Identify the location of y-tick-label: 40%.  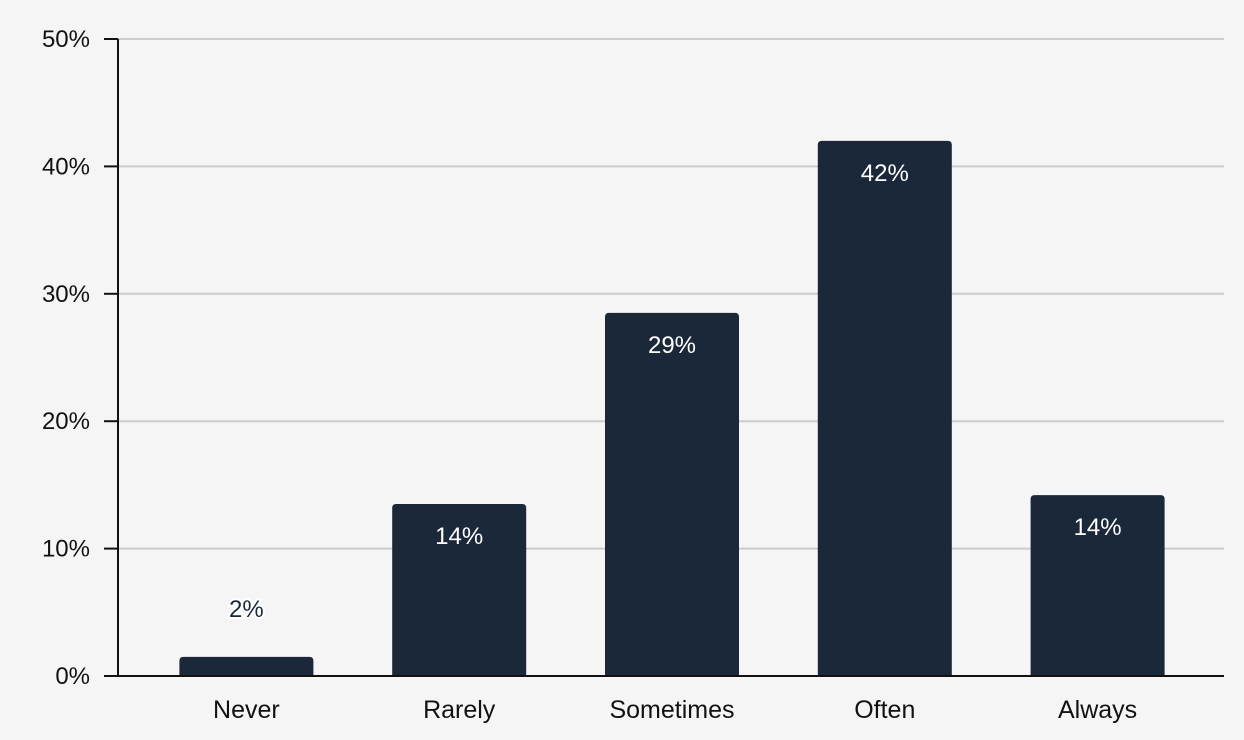
(66, 166).